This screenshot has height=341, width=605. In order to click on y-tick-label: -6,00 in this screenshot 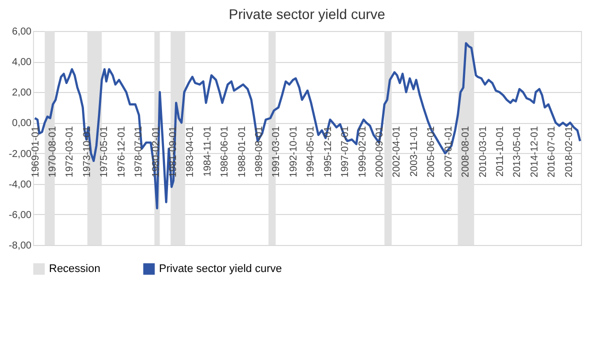, I will do `click(20, 215)`.